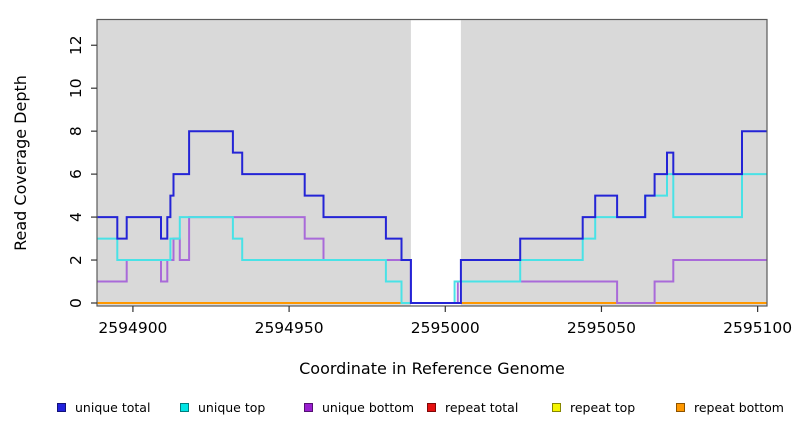  Describe the element at coordinates (757, 328) in the screenshot. I see `x-tick-label: 2595100` at that location.